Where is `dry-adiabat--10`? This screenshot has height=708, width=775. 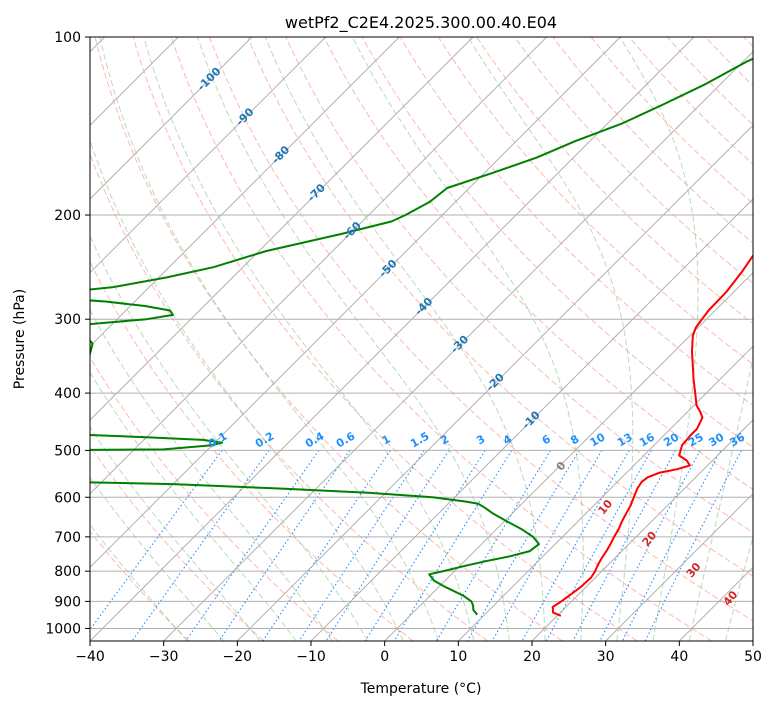
dry-adiabat--10 is located at coordinates (214, 498).